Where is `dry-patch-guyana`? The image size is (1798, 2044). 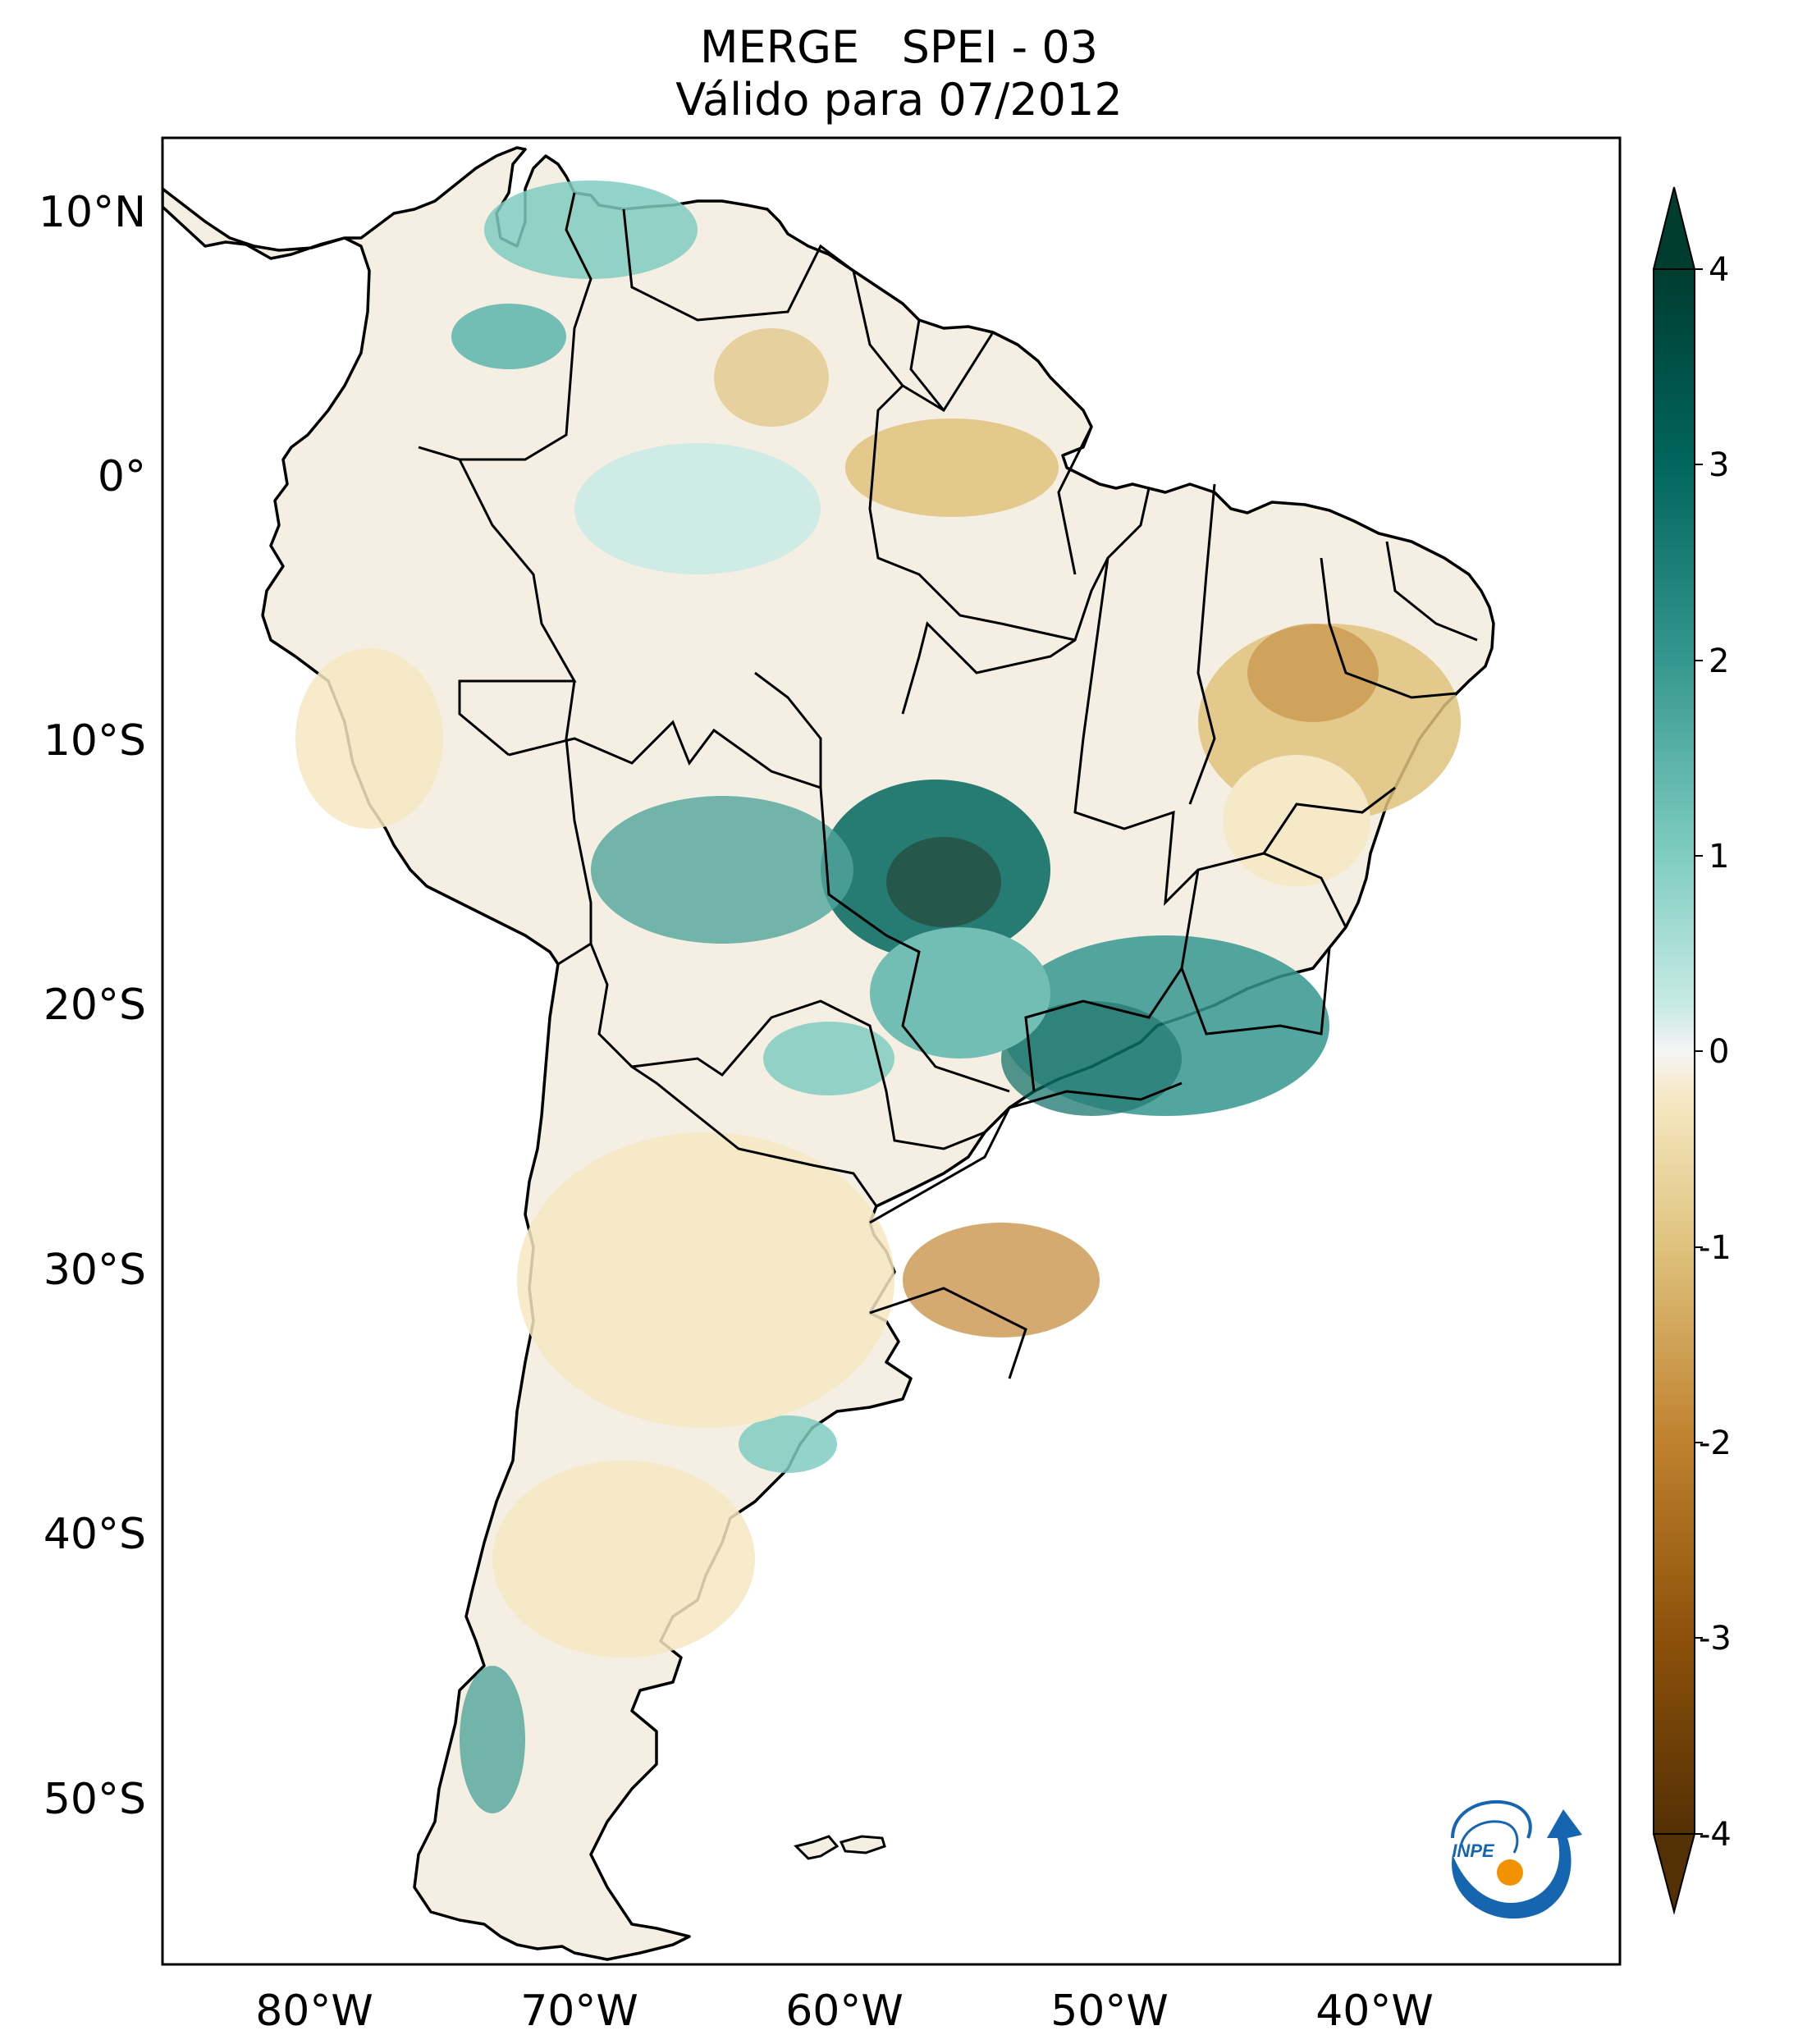
dry-patch-guyana is located at coordinates (771, 377).